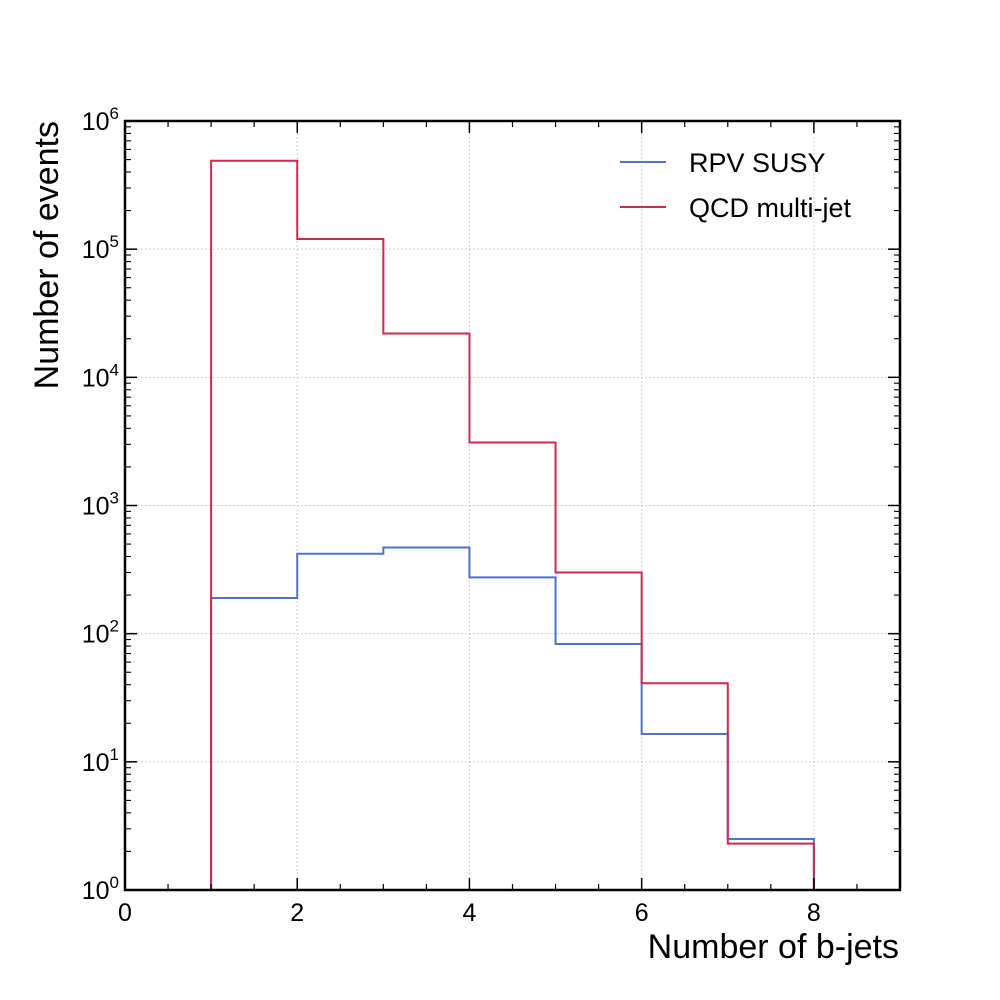 This screenshot has width=1000, height=1000. I want to click on x-axis-title: Number of b-jets, so click(773, 947).